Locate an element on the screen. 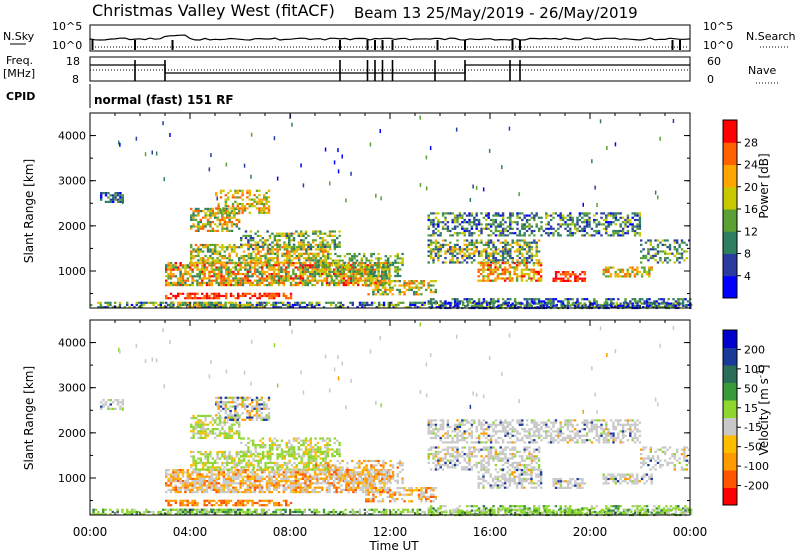 This screenshot has width=800, height=554. power-cbar-tick: 24 is located at coordinates (751, 165).